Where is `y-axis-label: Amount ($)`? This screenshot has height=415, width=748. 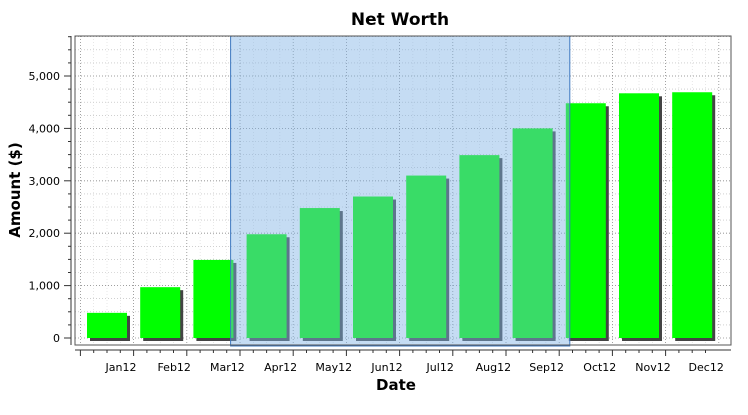 y-axis-label: Amount ($) is located at coordinates (15, 189).